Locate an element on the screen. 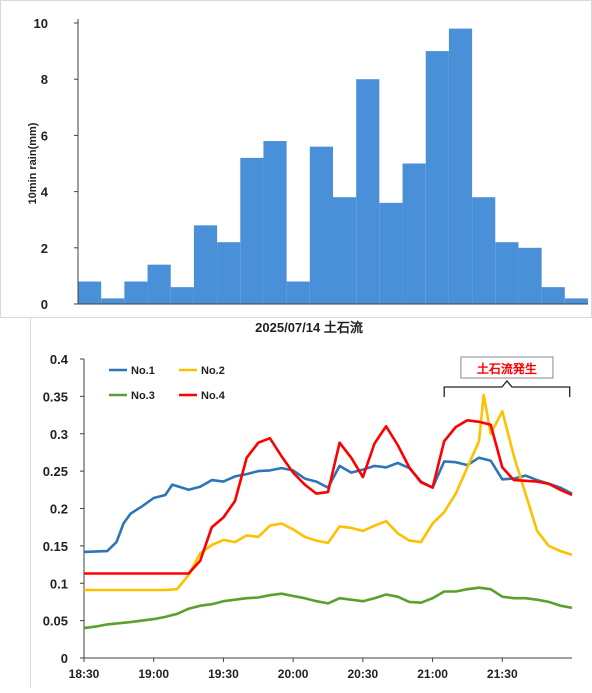 The height and width of the screenshot is (693, 592). event-label-box is located at coordinates (507, 367).